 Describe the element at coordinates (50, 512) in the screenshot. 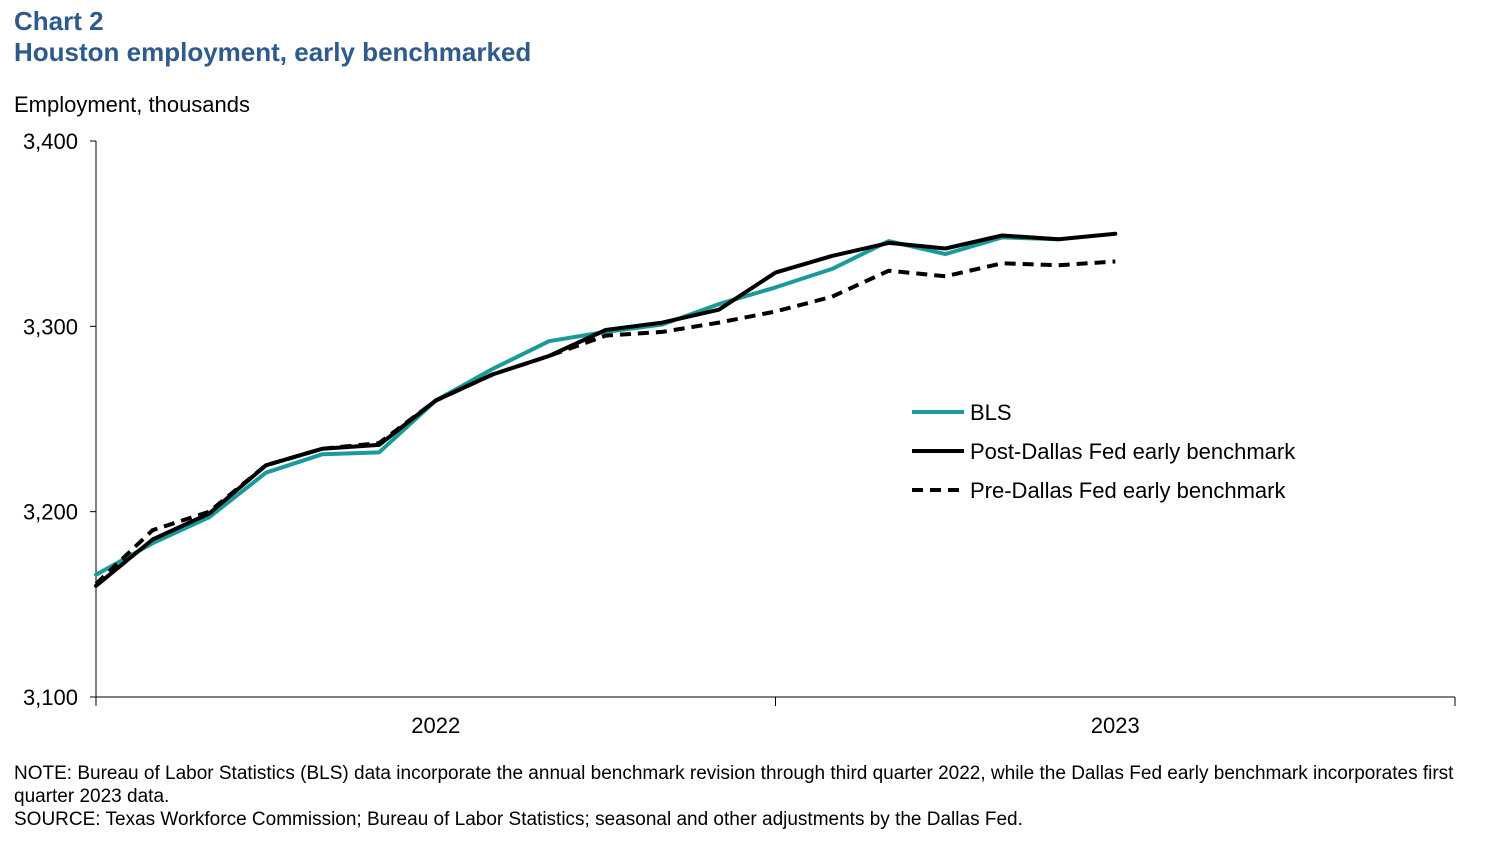

I see `y-tick-label: 3,200` at that location.